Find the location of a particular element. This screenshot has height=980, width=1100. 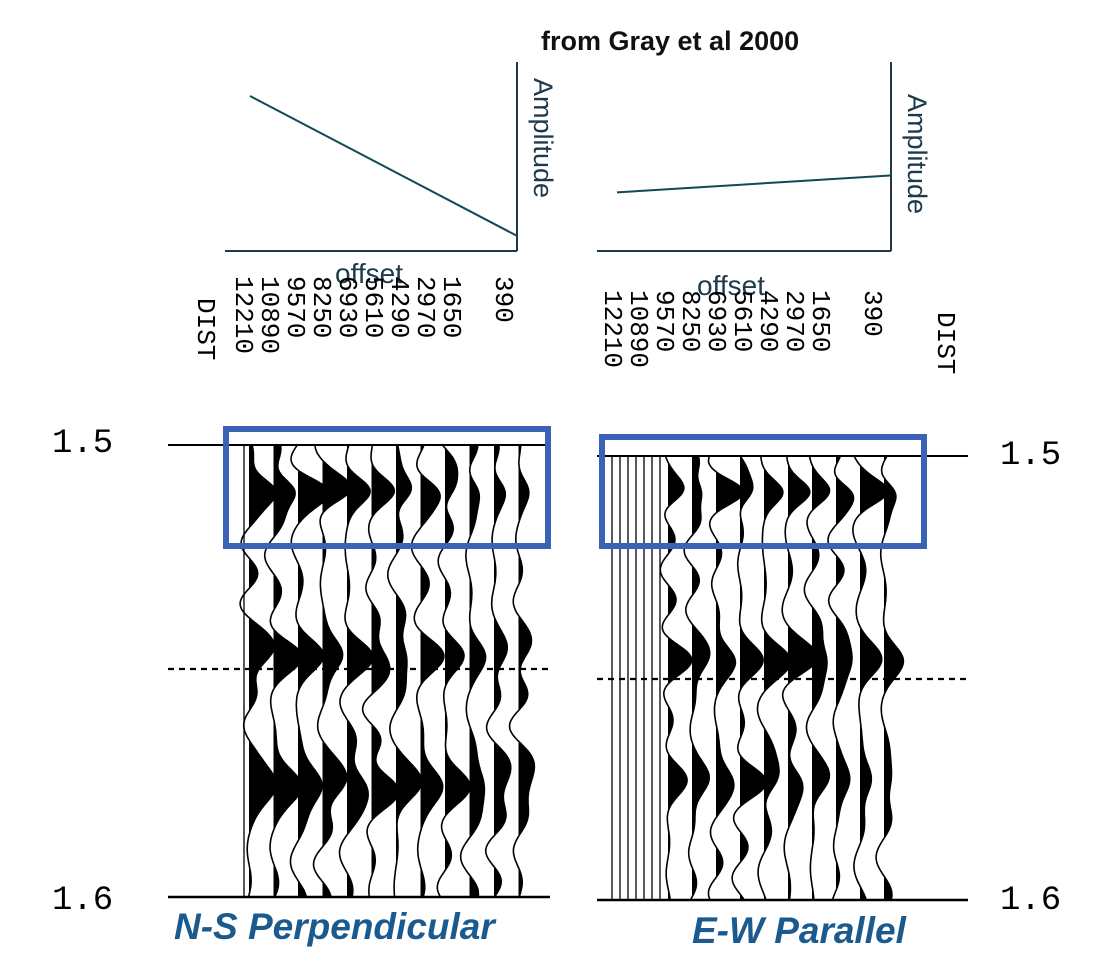

ew-offset-tick: 8250 is located at coordinates (690, 321).